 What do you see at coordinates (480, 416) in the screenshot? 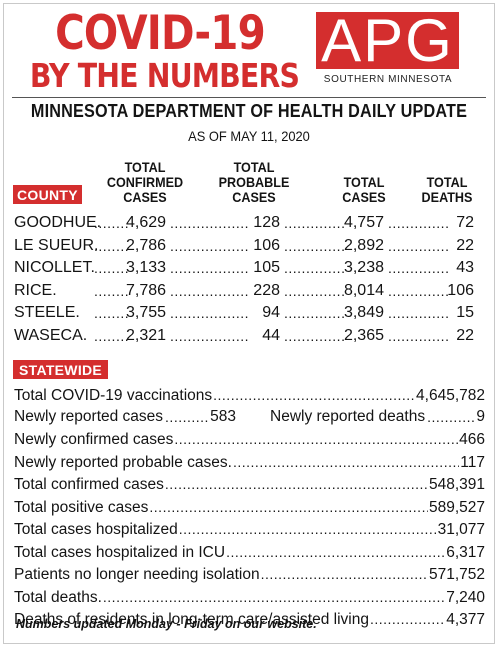
I see `stat-value: 9` at bounding box center [480, 416].